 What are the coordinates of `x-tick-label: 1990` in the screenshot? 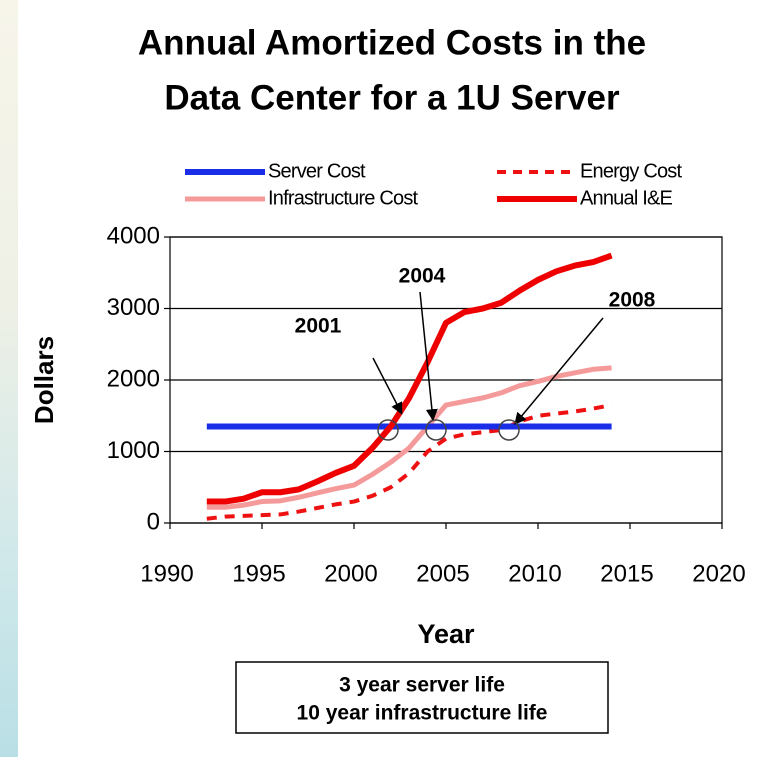 It's located at (166, 573).